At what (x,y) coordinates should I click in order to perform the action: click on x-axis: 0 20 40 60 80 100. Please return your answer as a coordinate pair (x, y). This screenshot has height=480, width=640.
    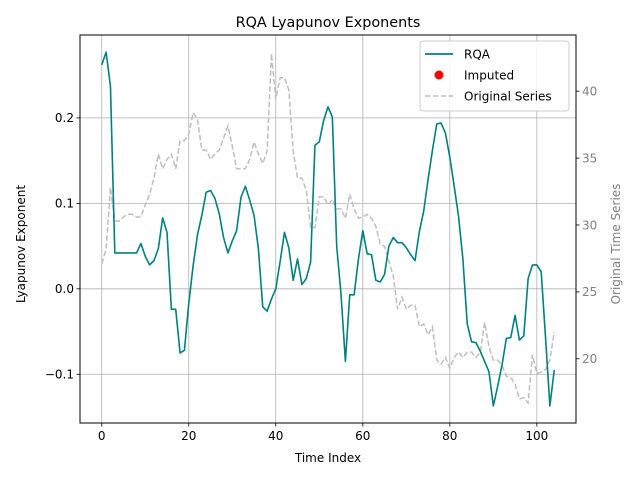
    Looking at the image, I should click on (323, 433).